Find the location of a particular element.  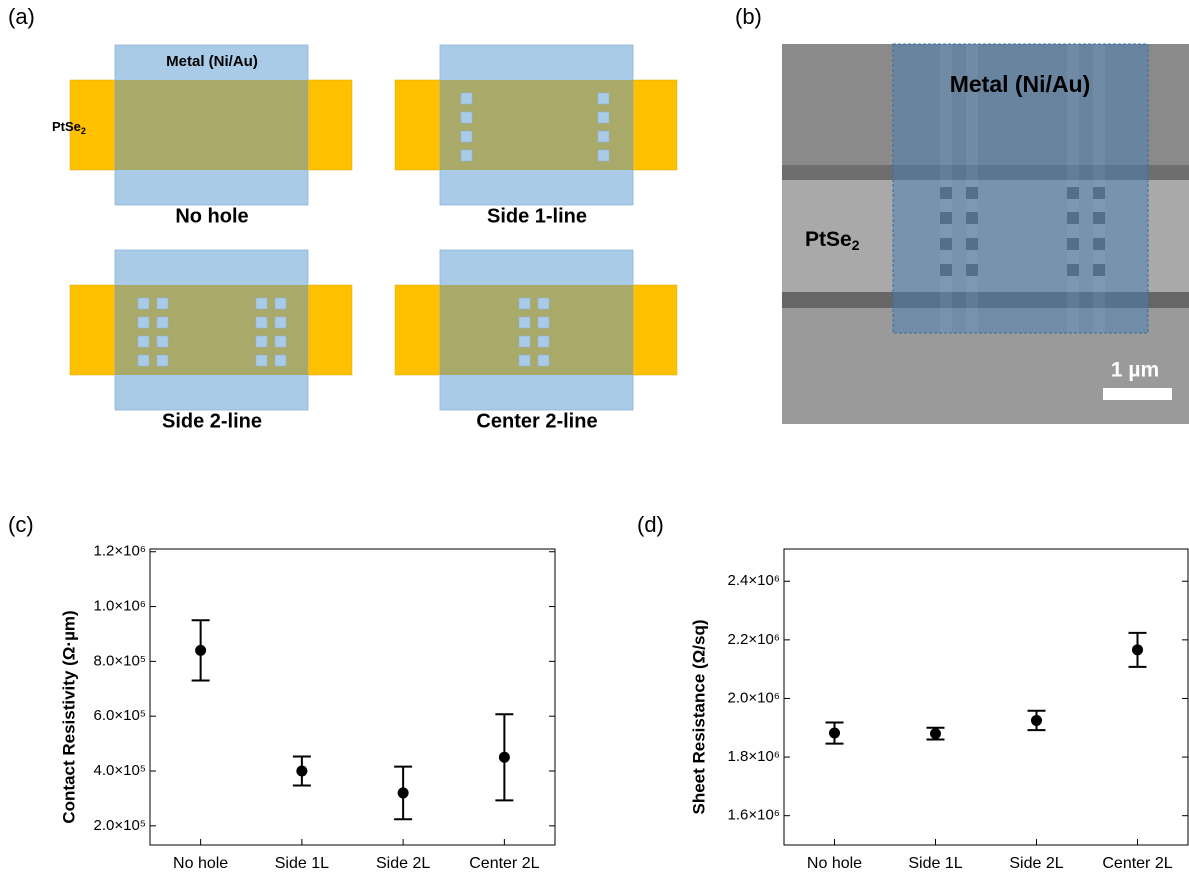

panel-label: (a) is located at coordinates (21, 16).